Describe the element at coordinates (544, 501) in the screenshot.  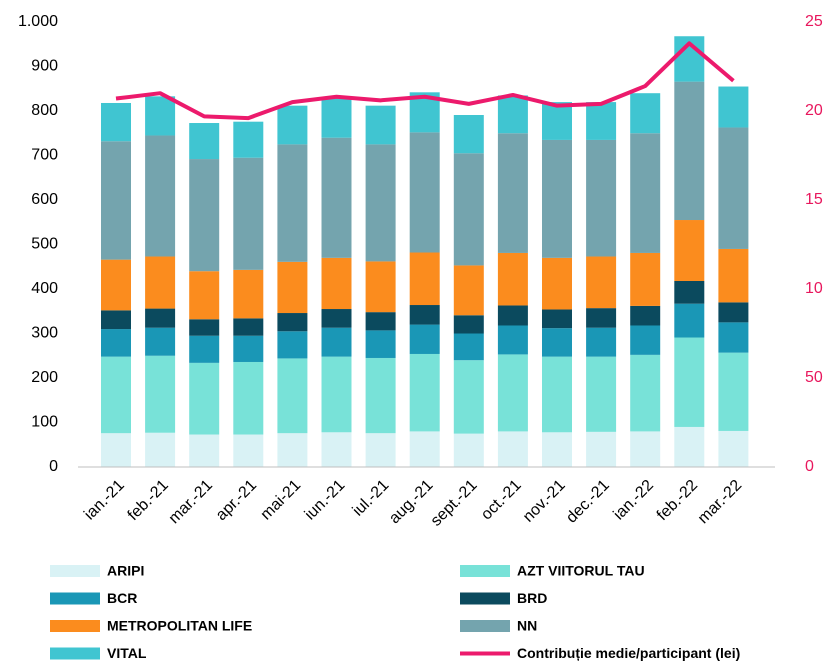
I see `x-tick-label: nov.-21` at that location.